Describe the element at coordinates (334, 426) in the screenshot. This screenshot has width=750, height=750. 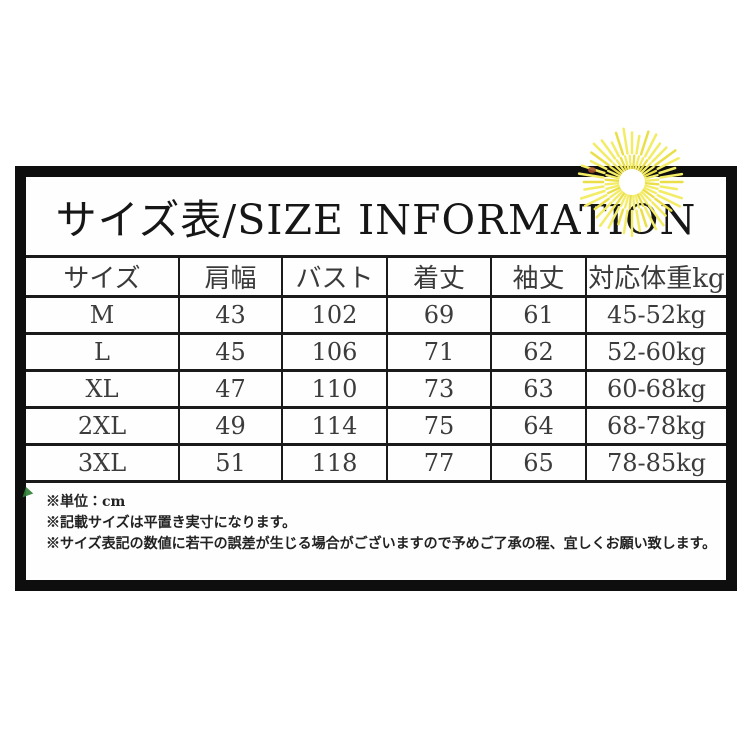
I see `cell-bust: 114` at that location.